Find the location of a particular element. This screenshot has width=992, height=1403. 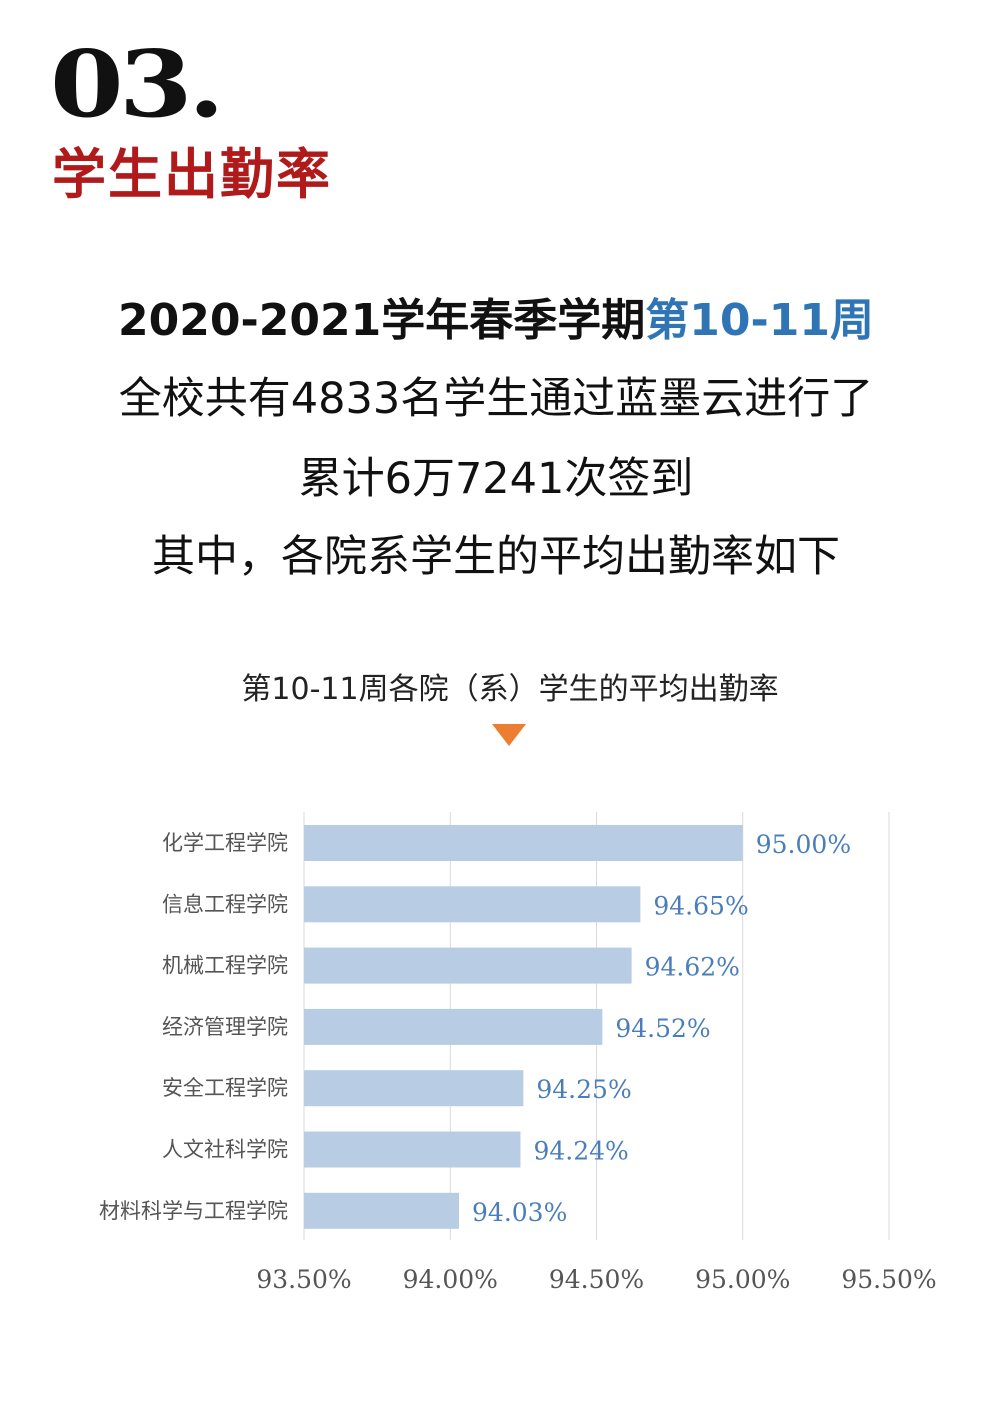

section-title: 学生出勤率 is located at coordinates (192, 174).